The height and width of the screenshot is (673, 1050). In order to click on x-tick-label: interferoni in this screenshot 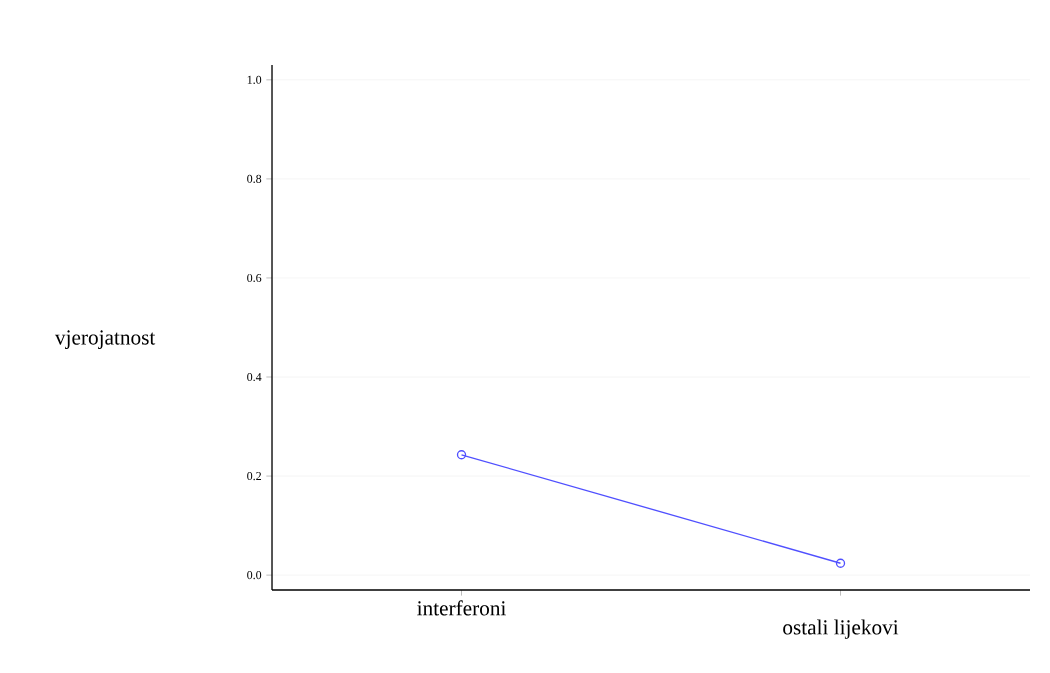, I will do `click(461, 608)`.